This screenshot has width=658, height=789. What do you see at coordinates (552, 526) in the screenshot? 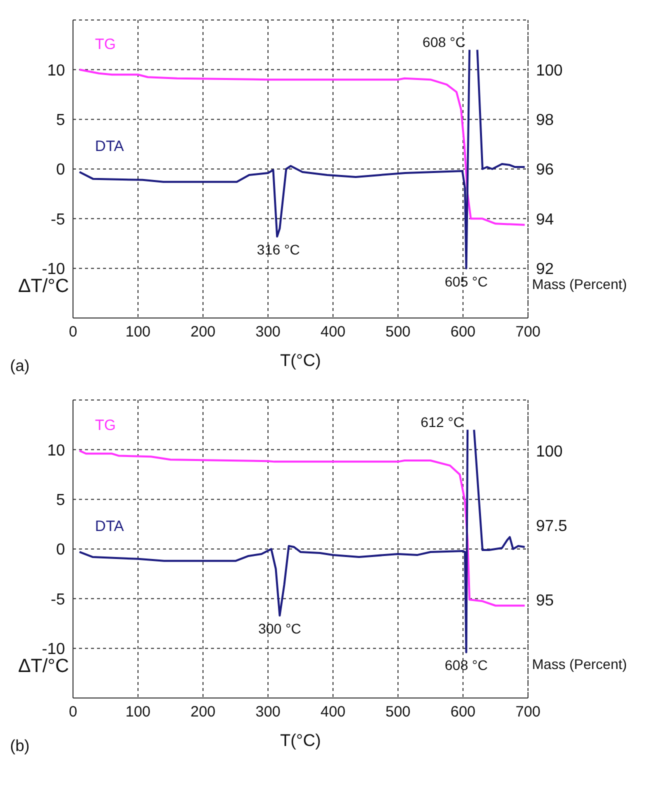
I see `y2-tick-label: 97.5` at bounding box center [552, 526].